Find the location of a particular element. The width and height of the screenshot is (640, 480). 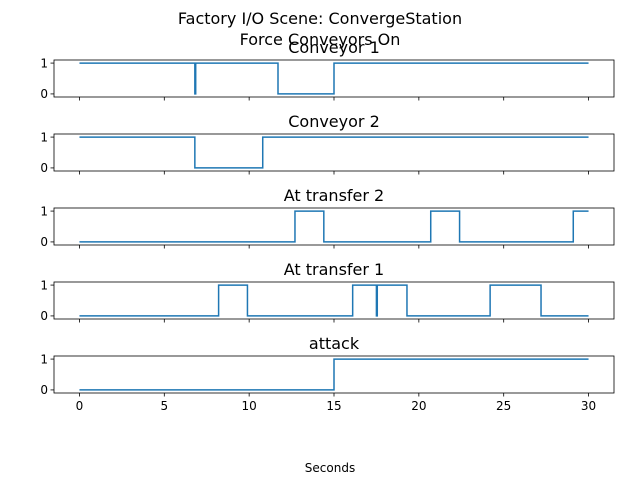

figure-subtitle: Force Conveyors On is located at coordinates (320, 39).